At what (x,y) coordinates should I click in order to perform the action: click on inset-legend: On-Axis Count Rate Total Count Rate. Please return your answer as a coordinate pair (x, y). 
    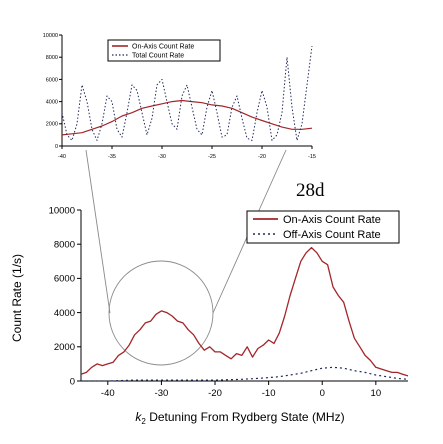
    Looking at the image, I should click on (164, 50).